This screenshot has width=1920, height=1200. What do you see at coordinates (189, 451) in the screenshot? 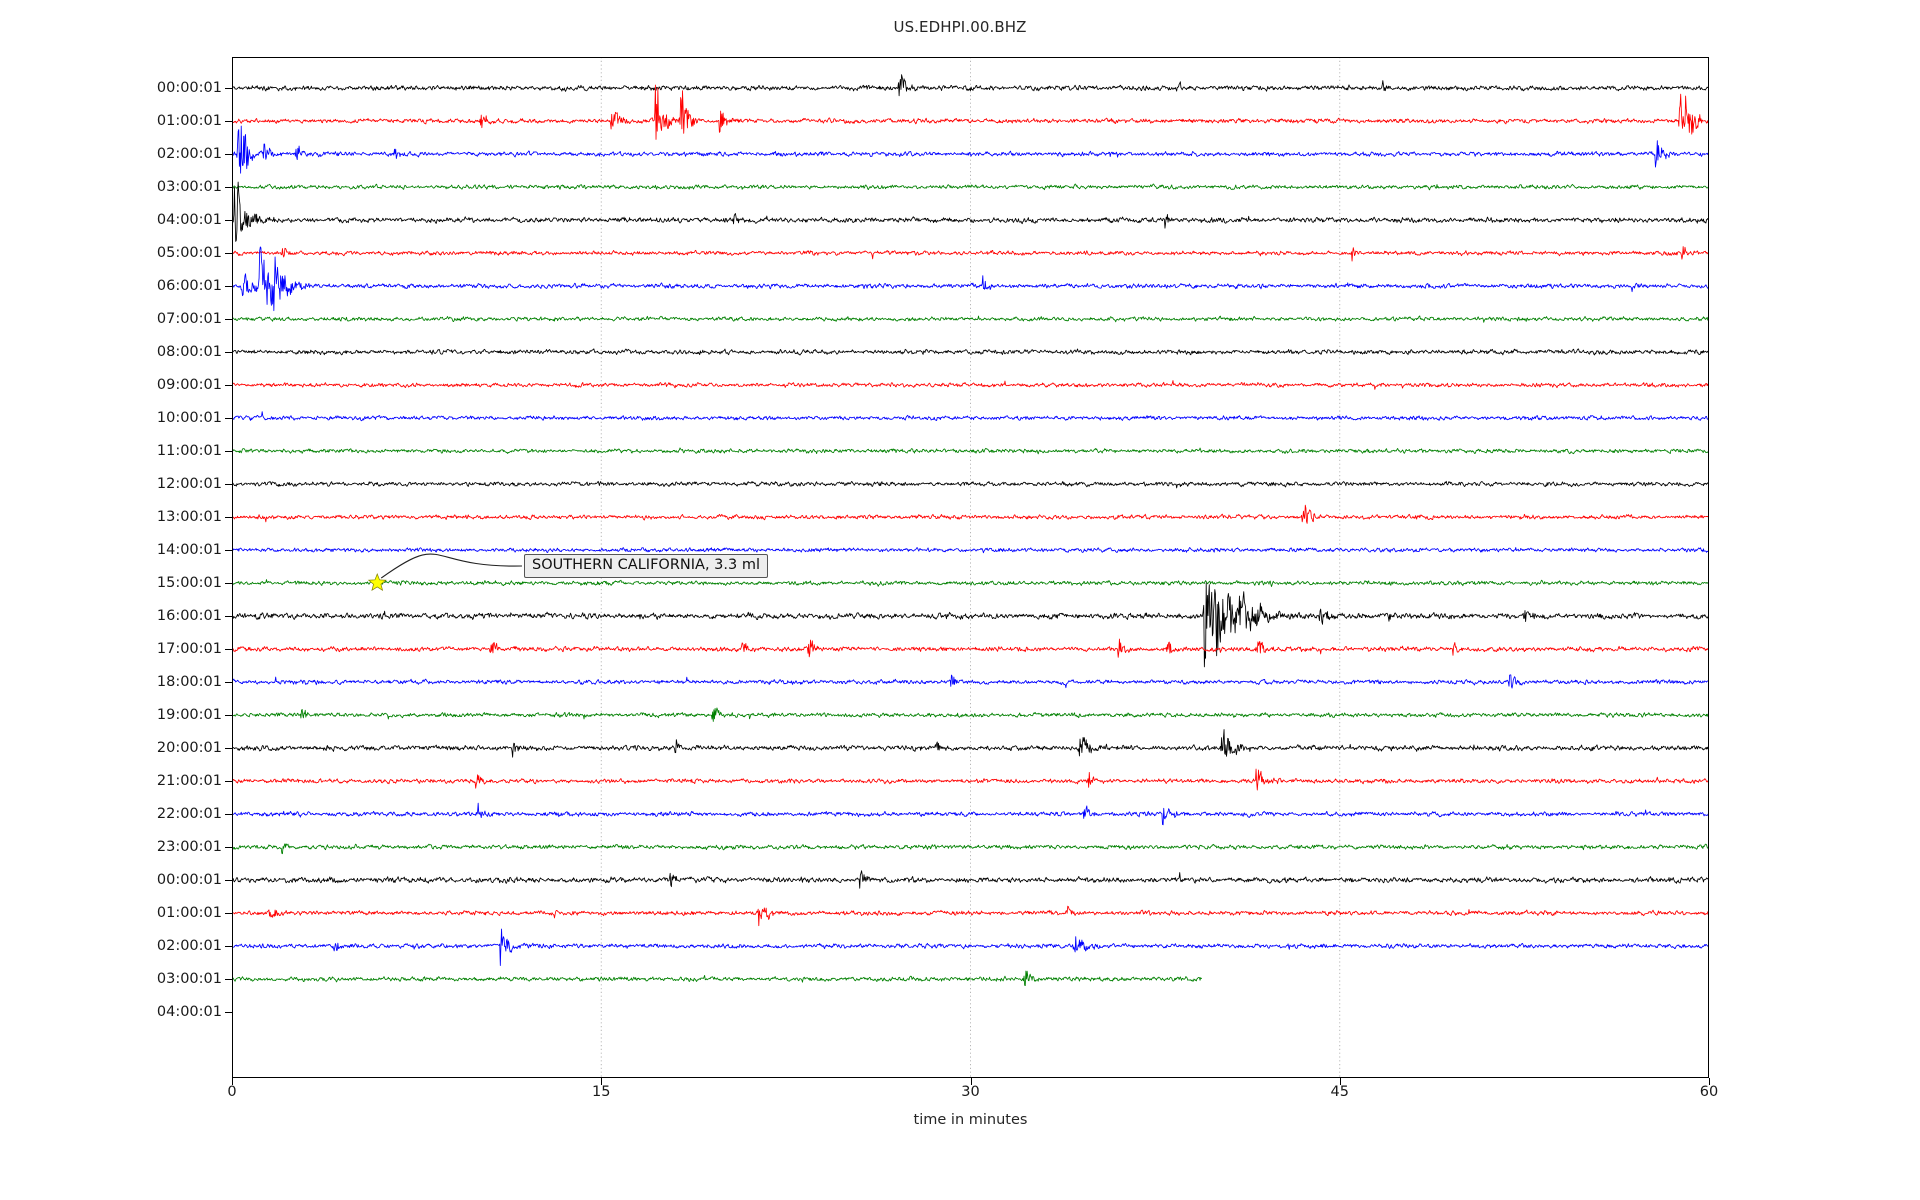
I see `y-axis-tick-label: 11:00:01` at bounding box center [189, 451].